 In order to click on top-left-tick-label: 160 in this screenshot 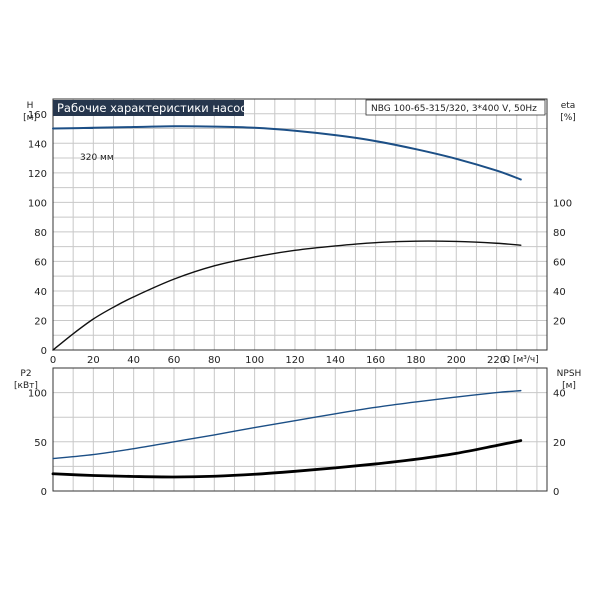, I will do `click(37, 115)`.